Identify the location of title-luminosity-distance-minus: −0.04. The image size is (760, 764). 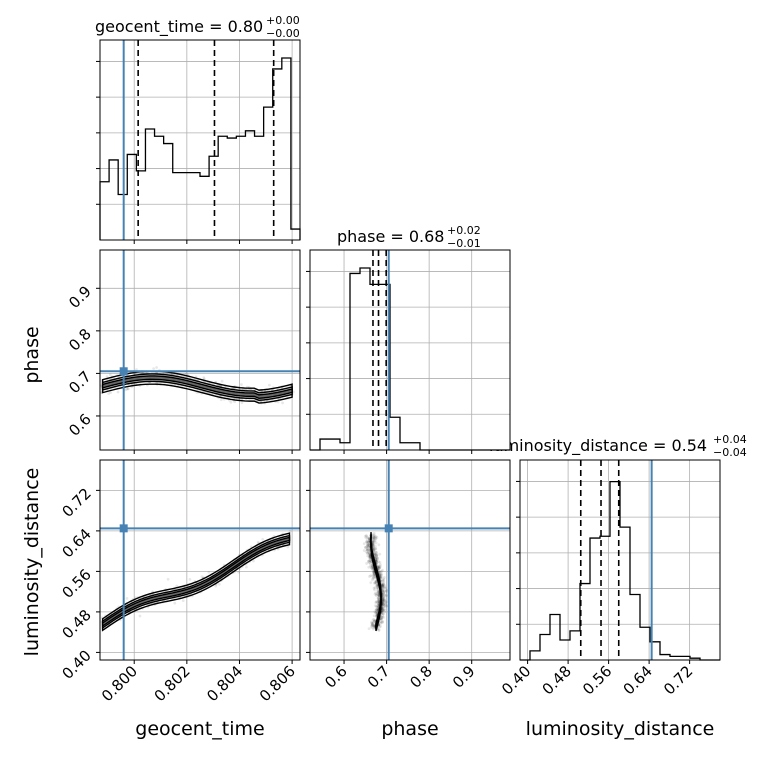
(730, 452).